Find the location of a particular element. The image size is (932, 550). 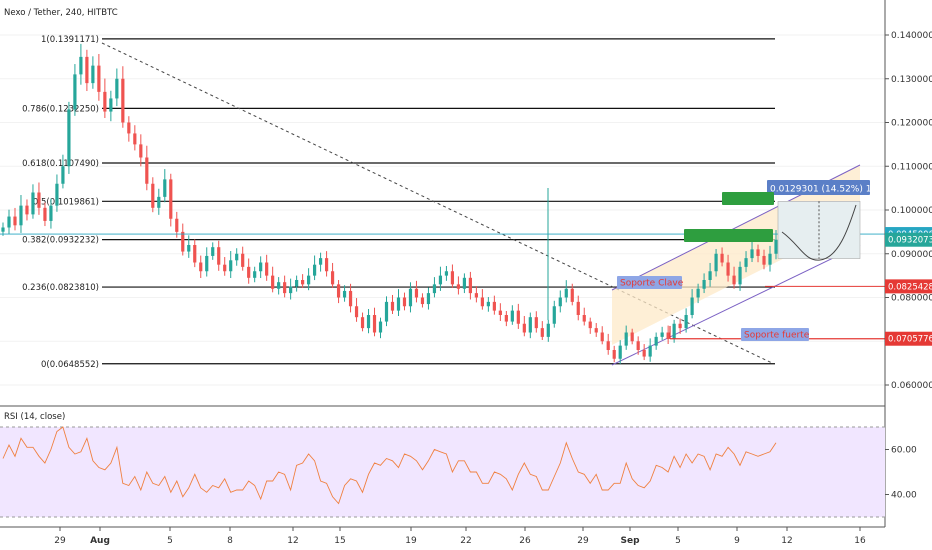

soporte-fuerte-box is located at coordinates (775, 334).